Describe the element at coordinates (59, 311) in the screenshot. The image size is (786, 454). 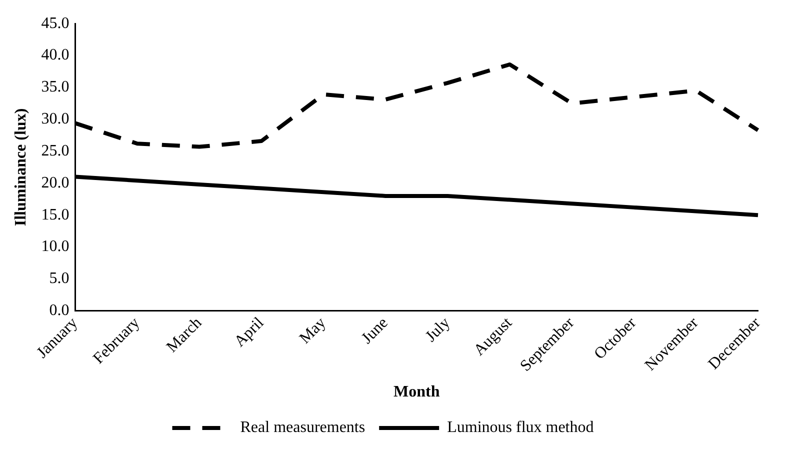
I see `y-tick-label: 0.0` at that location.